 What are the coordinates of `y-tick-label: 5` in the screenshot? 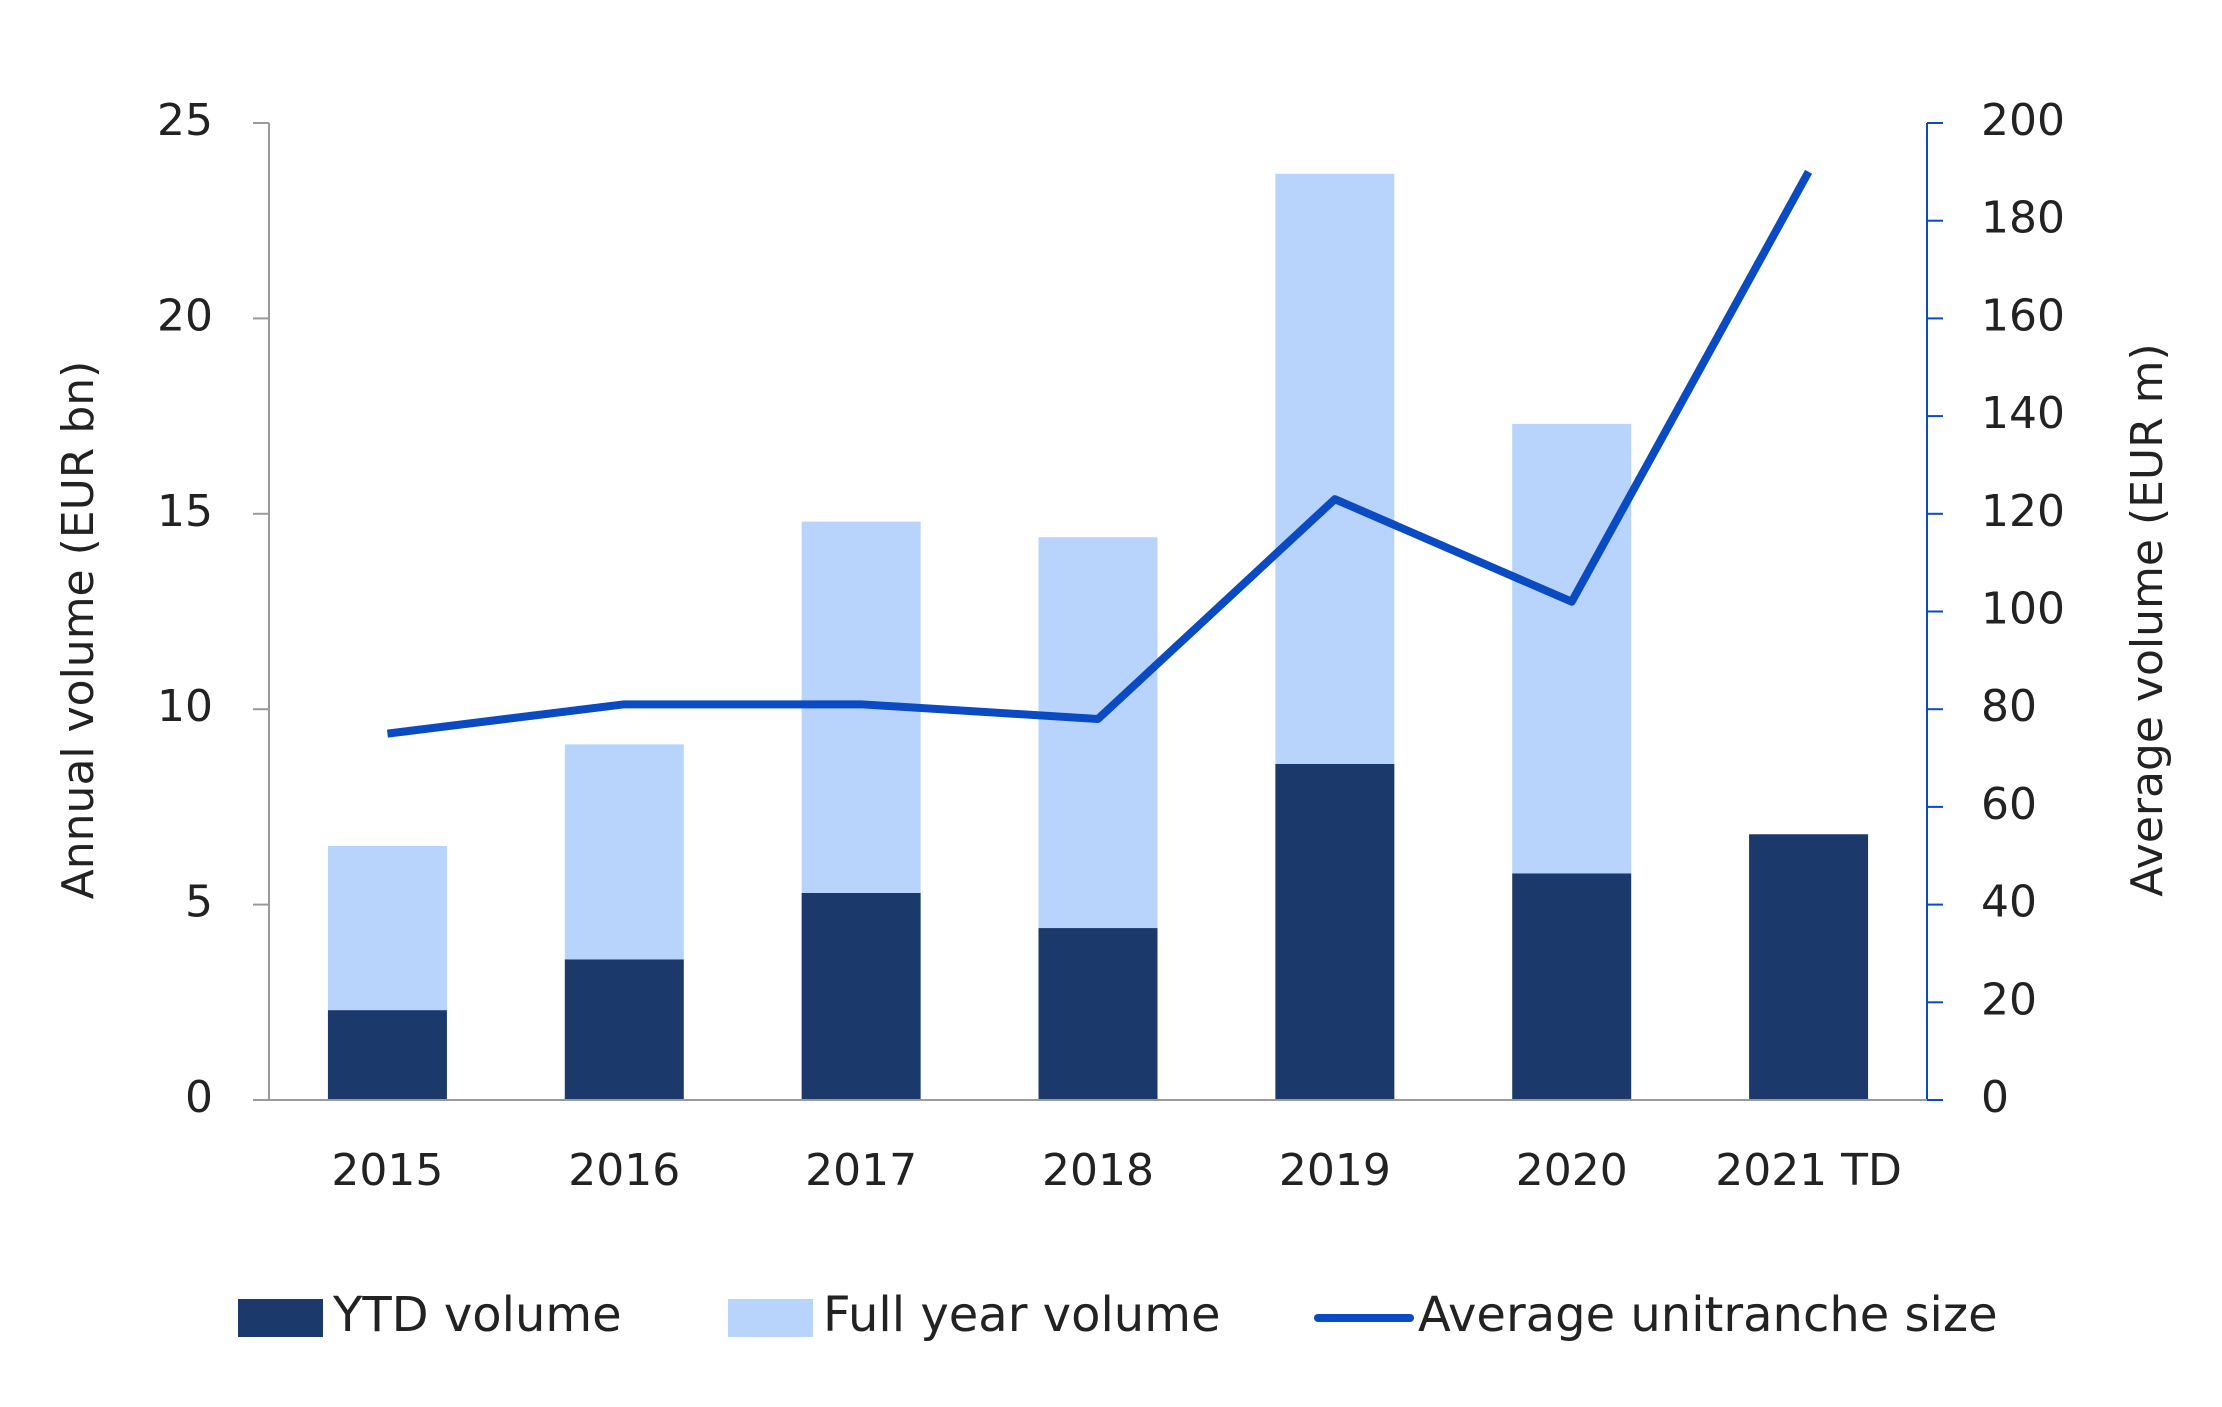 It's located at (199, 902).